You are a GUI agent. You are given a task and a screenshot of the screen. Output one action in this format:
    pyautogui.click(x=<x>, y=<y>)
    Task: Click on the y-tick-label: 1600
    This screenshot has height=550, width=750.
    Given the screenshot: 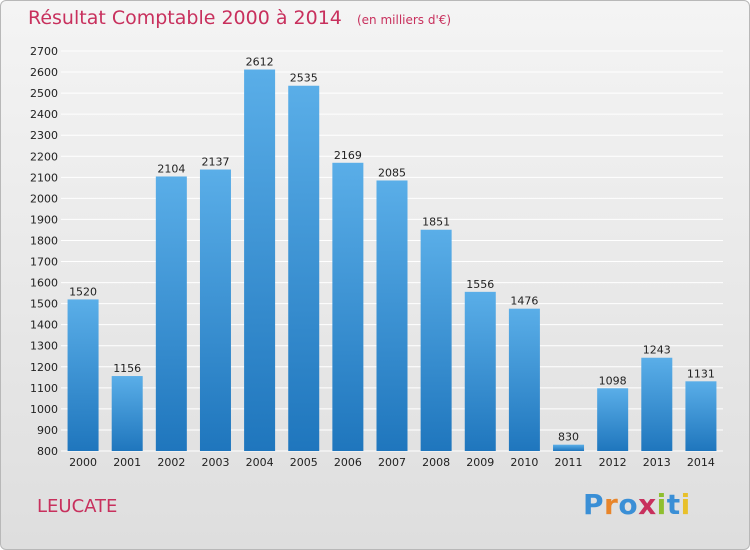 What is the action you would take?
    pyautogui.click(x=44, y=283)
    